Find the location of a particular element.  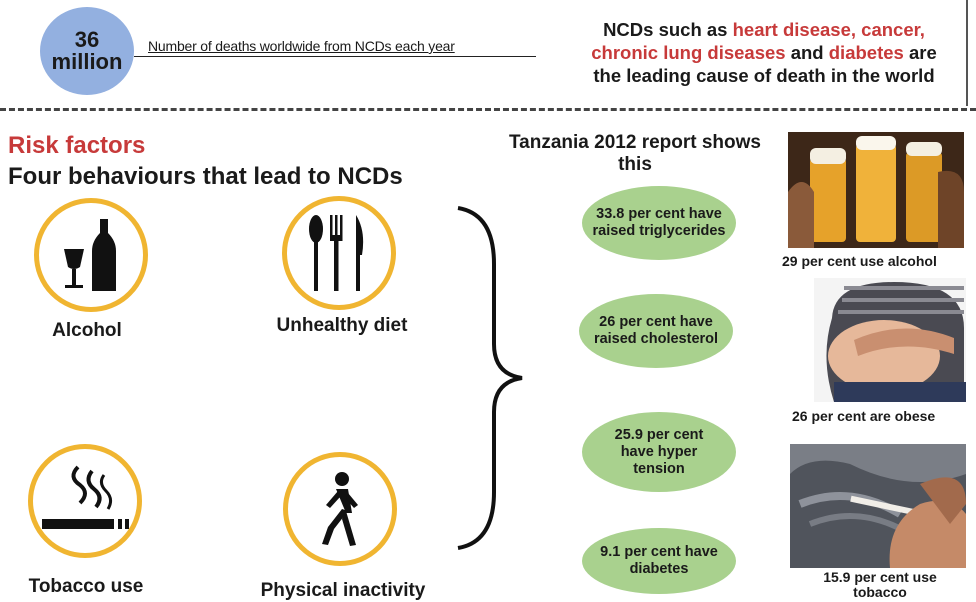

caption-tobacco: 15.9 per cent use tobacco is located at coordinates (880, 584).